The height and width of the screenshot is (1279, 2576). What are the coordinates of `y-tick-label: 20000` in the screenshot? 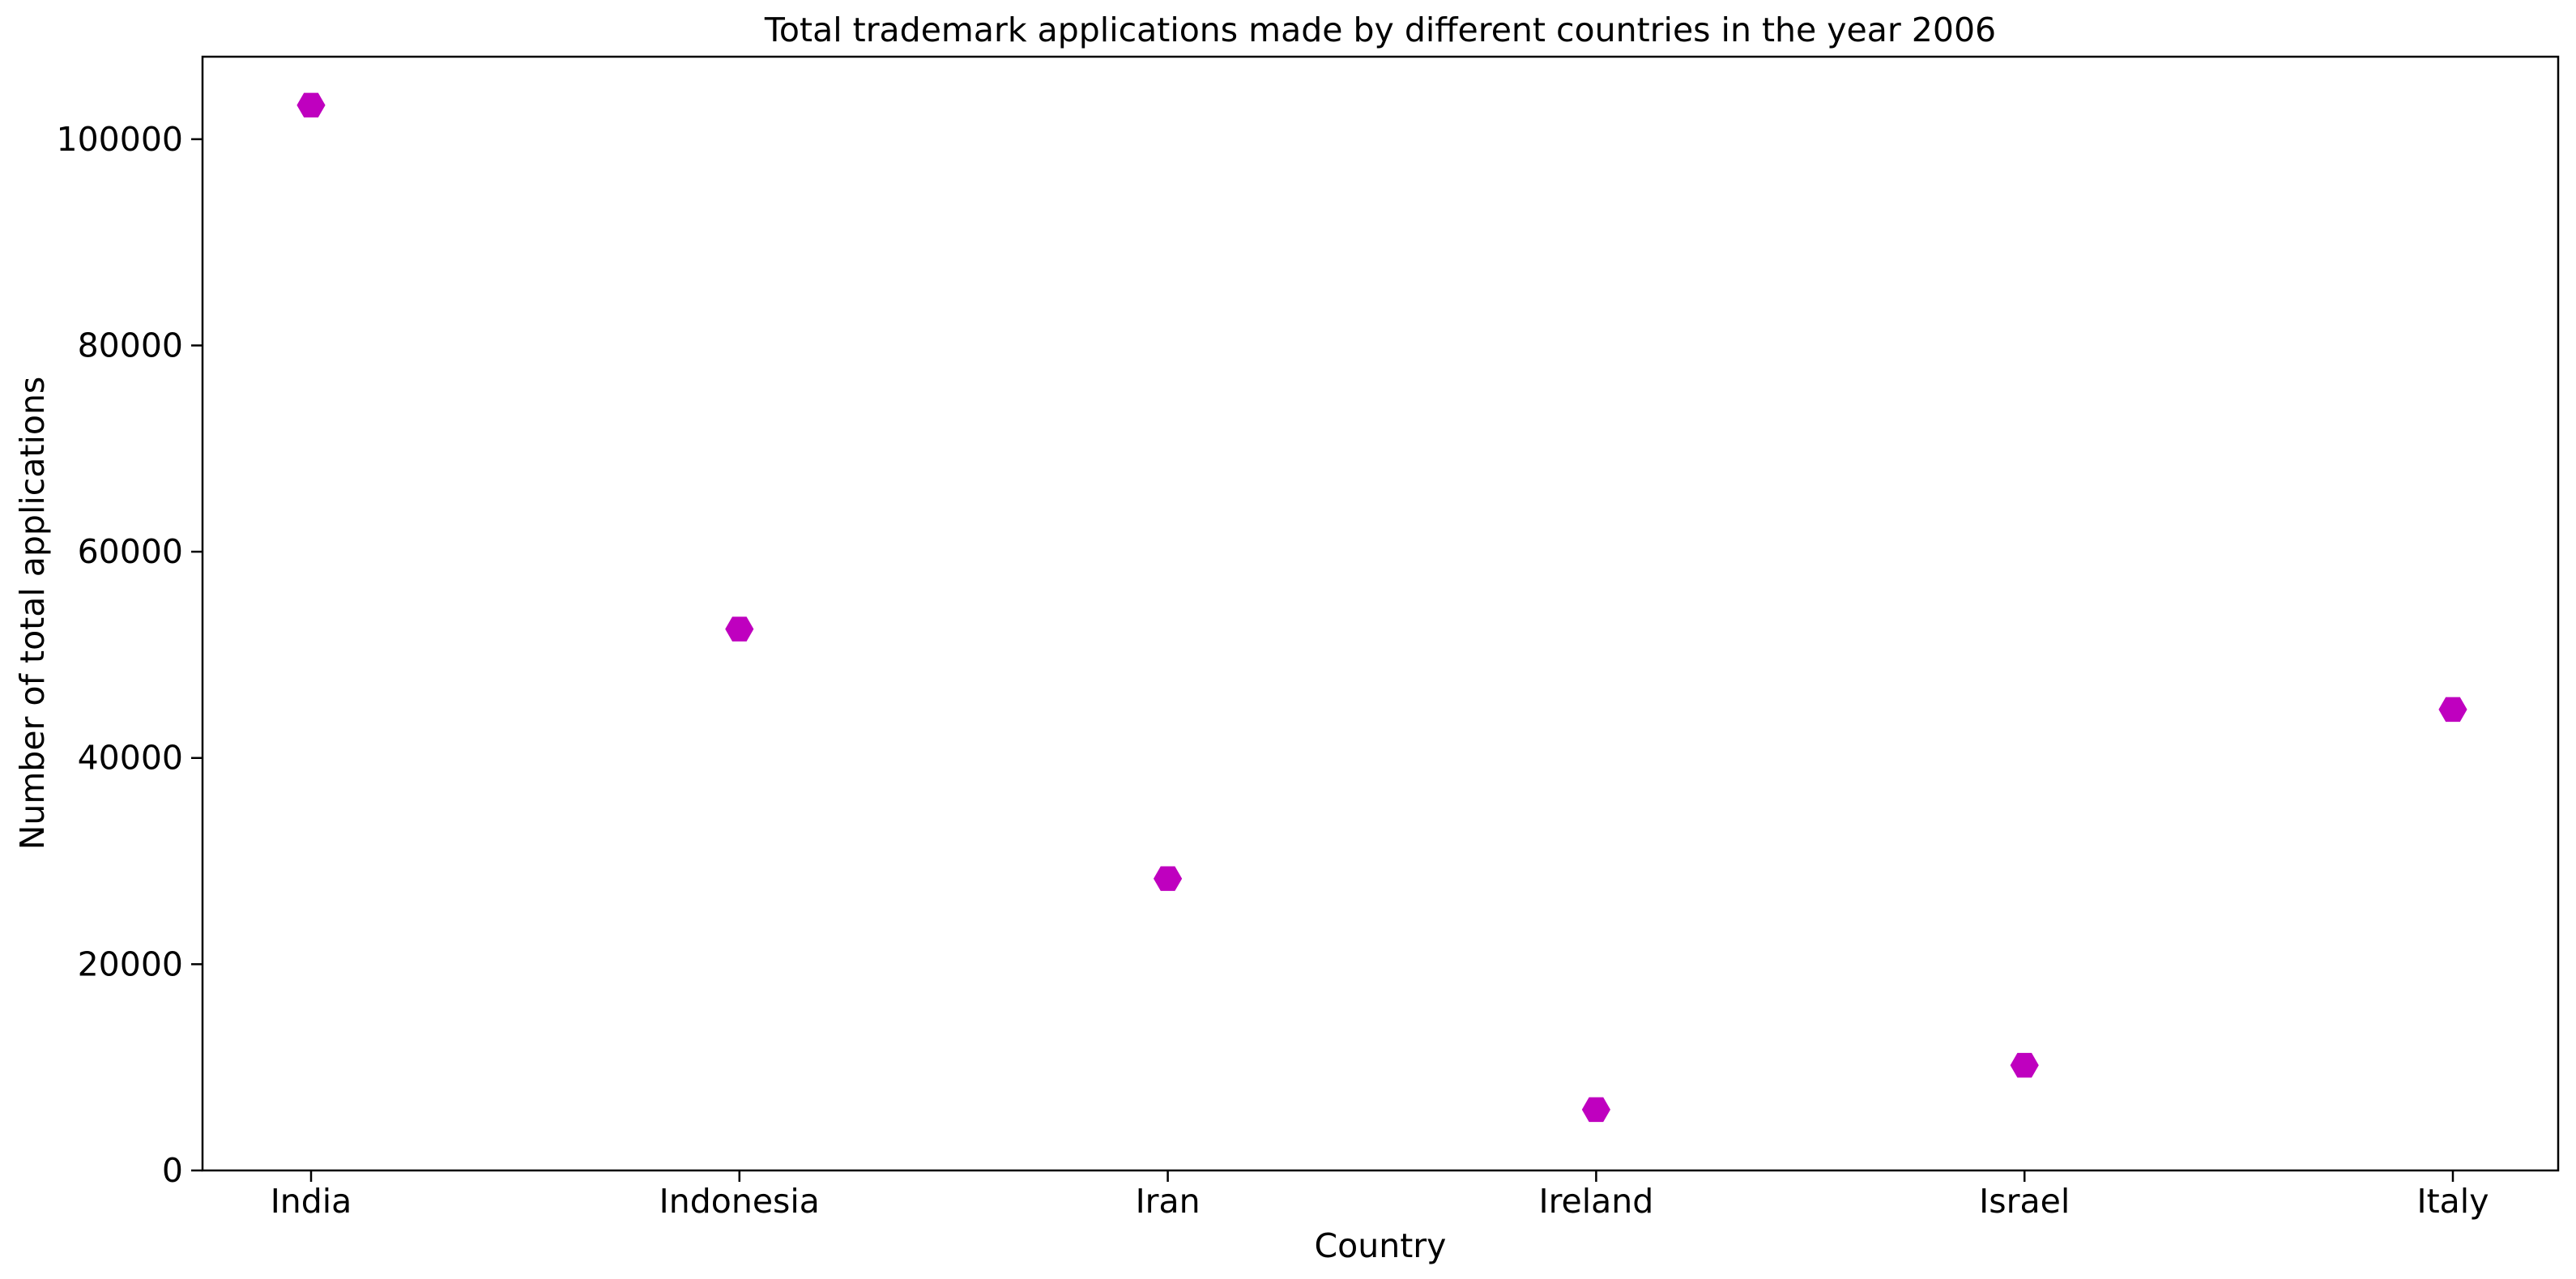 It's located at (130, 963).